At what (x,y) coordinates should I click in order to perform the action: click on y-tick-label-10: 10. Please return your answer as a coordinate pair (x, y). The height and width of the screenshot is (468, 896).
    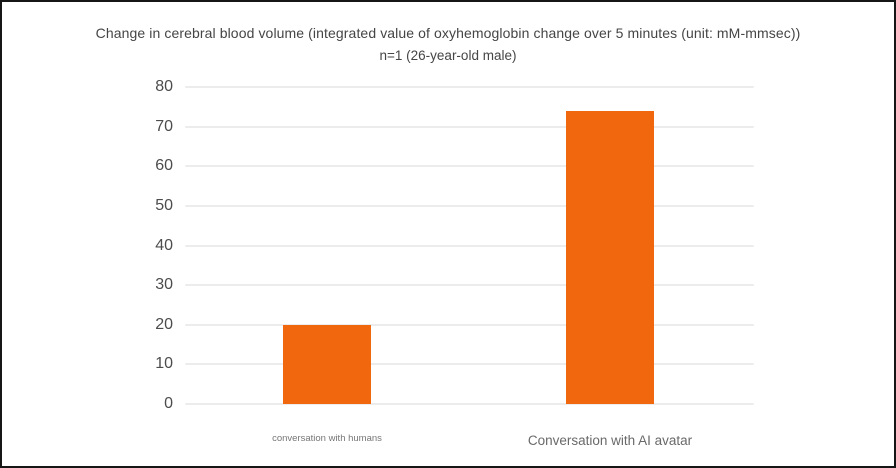
    Looking at the image, I should click on (164, 364).